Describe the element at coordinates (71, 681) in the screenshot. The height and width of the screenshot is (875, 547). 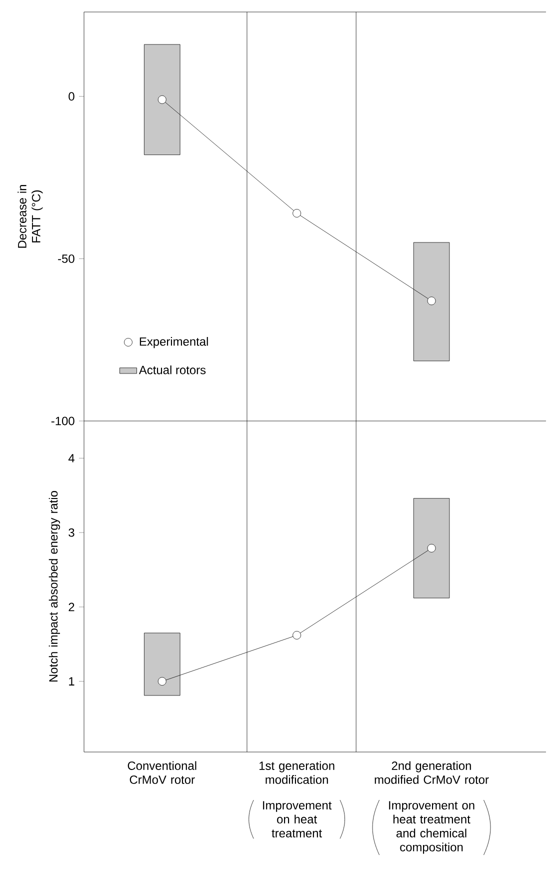
I see `y-tick-label: 1` at that location.